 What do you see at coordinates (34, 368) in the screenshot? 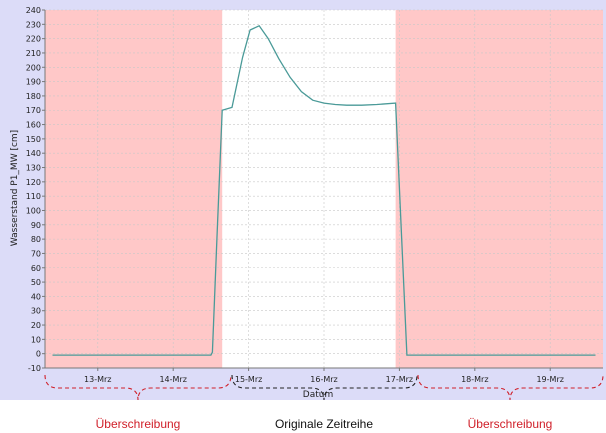
I see `y-tick-label: -10` at bounding box center [34, 368].